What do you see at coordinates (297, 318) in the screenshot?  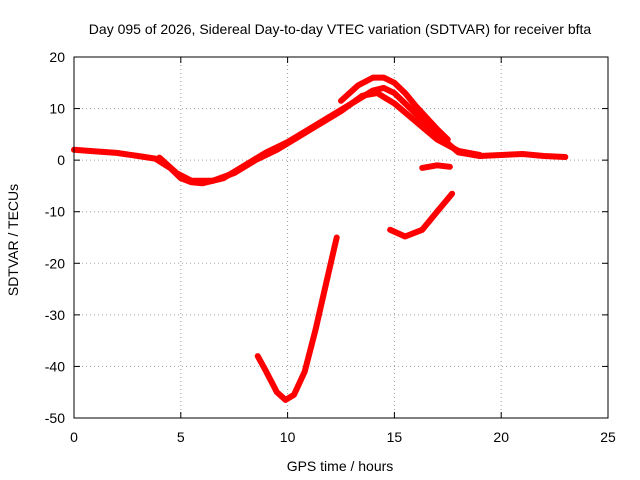 I see `series-track-dip-main` at bounding box center [297, 318].